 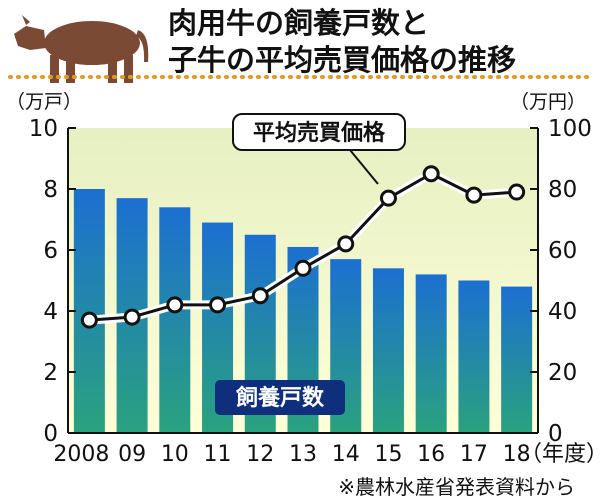 What do you see at coordinates (132, 454) in the screenshot?
I see `x-tick-label: 09` at bounding box center [132, 454].